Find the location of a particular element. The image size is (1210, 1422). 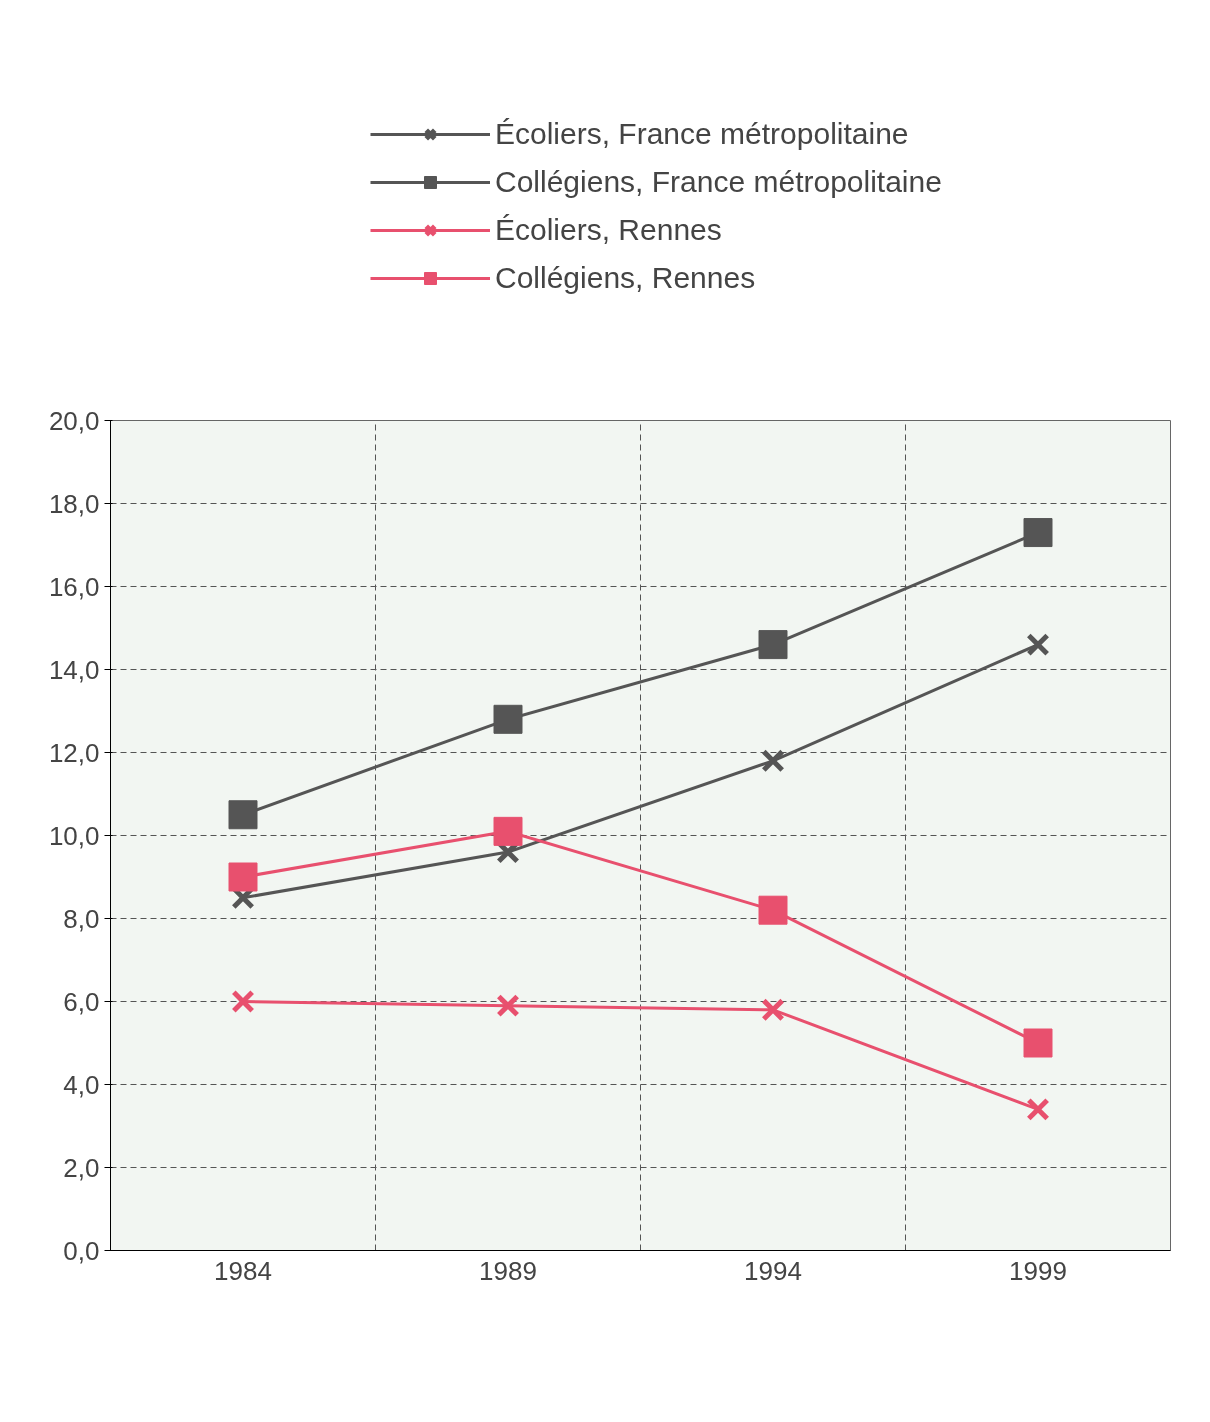

y-tick-label: 14,0 is located at coordinates (74, 669).